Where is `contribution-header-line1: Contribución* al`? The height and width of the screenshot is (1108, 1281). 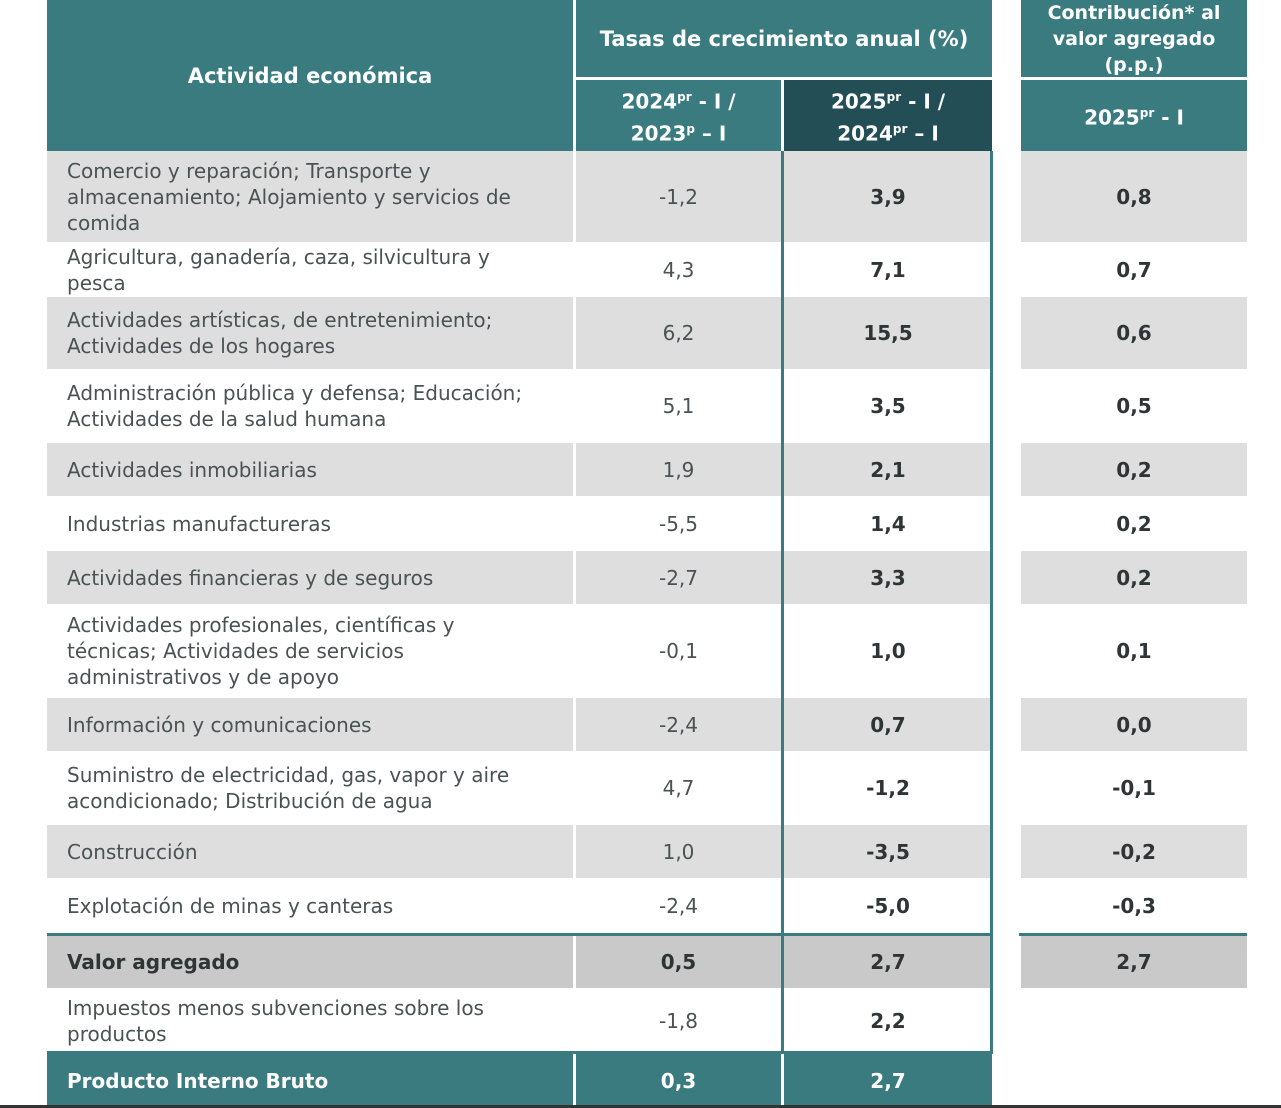
contribution-header-line1: Contribución* al is located at coordinates (1134, 12).